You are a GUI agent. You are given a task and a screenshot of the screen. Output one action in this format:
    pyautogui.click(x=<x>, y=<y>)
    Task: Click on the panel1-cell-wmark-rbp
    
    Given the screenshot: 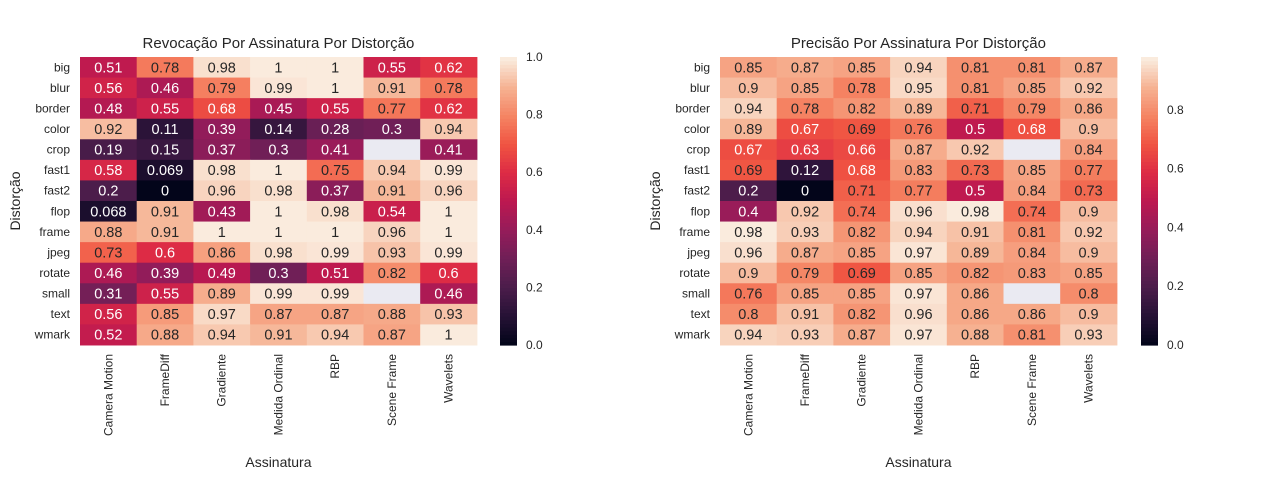 What is the action you would take?
    pyautogui.click(x=335, y=335)
    